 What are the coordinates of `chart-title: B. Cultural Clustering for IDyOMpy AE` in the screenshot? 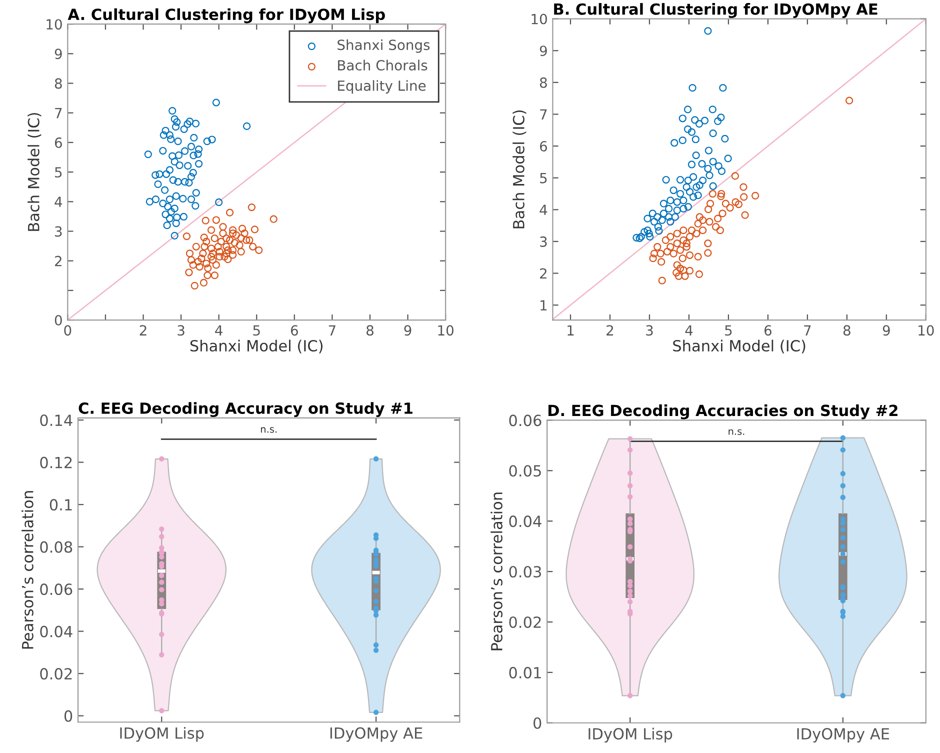 It's located at (716, 10).